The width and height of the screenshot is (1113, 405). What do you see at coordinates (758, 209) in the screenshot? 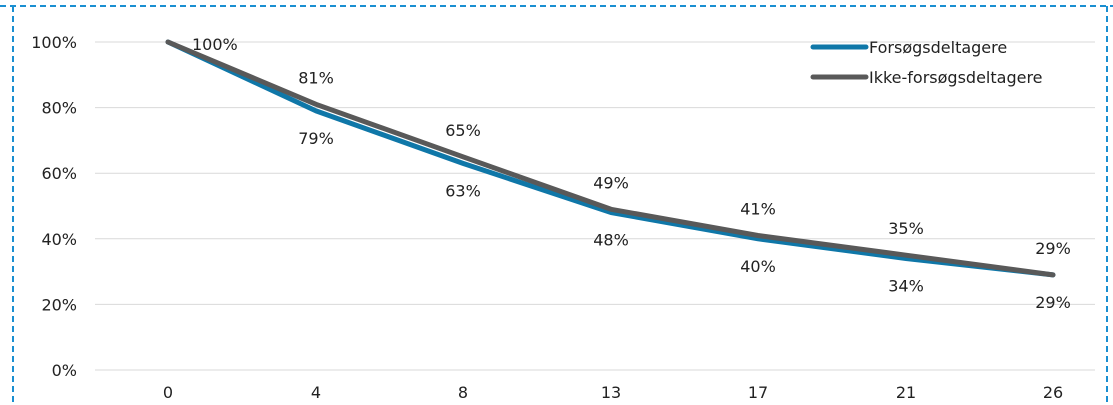
I see `data-label: 41%` at bounding box center [758, 209].